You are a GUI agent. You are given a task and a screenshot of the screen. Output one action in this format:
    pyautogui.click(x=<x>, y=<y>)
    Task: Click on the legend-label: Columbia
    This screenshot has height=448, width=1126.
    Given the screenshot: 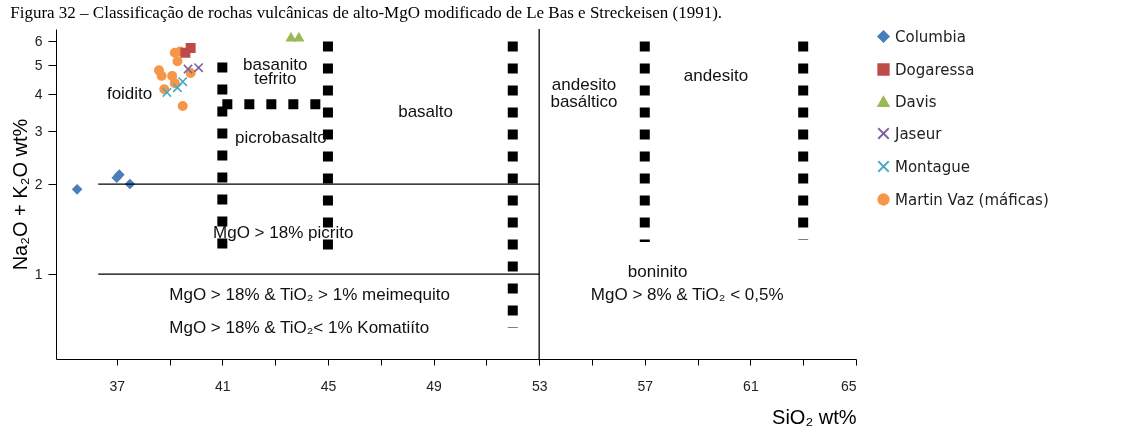 What is the action you would take?
    pyautogui.click(x=930, y=36)
    